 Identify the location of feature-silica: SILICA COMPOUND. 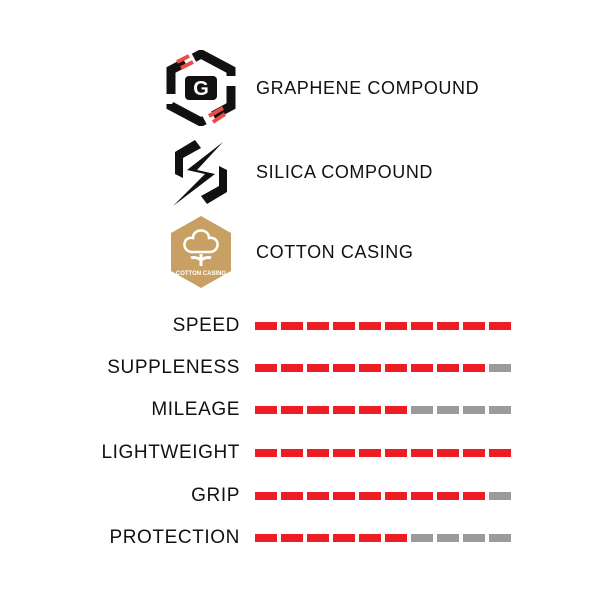
(299, 172).